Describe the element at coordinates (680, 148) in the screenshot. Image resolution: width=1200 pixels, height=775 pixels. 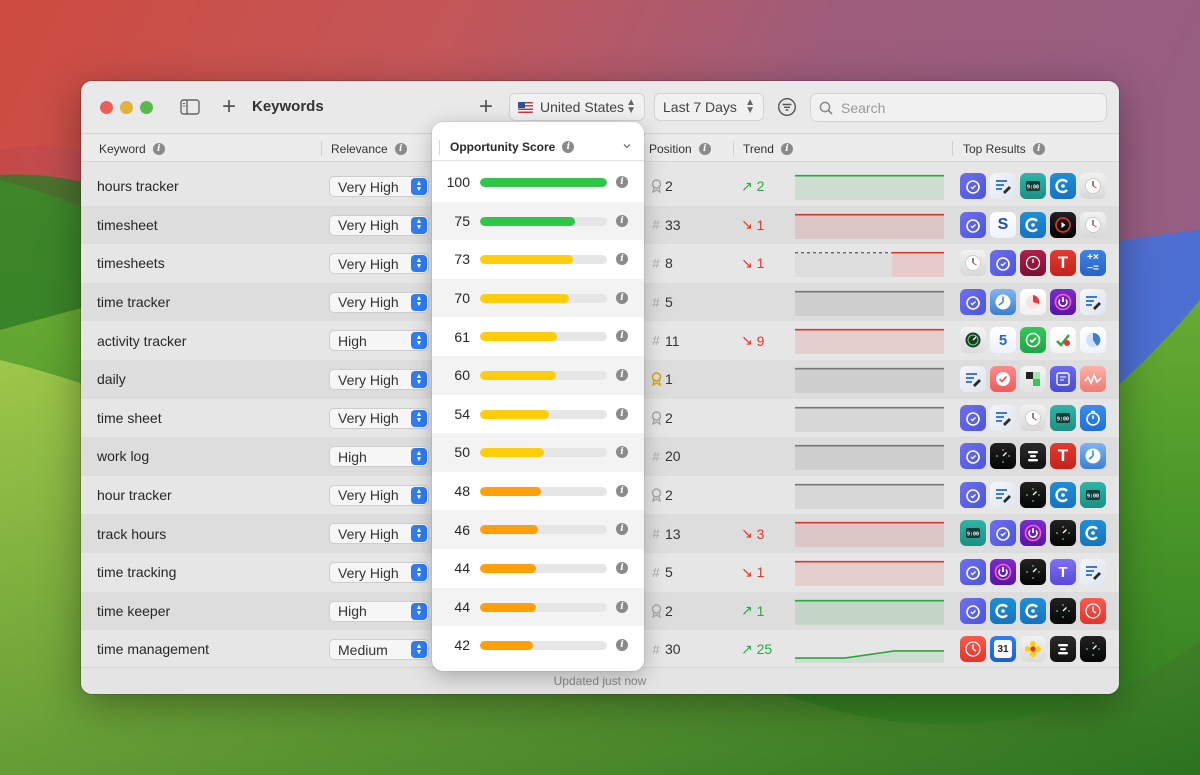
I see `column-header-position: Position i` at that location.